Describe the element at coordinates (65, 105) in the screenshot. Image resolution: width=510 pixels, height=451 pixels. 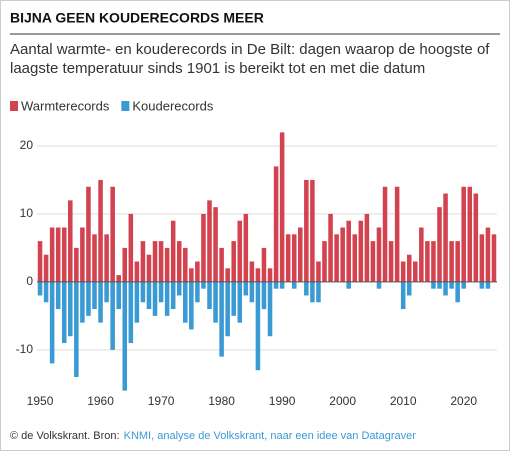
I see `legend-label: Warmterecords` at that location.